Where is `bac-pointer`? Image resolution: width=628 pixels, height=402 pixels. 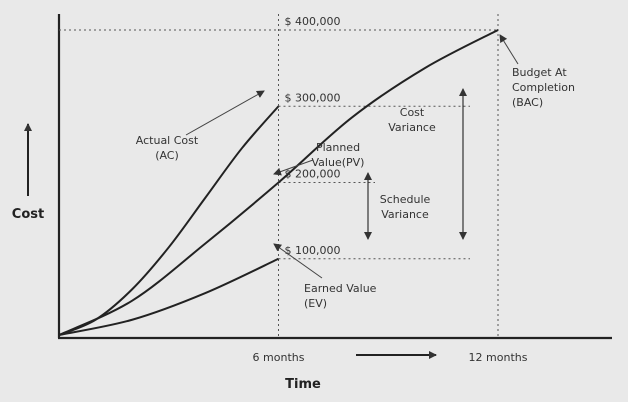
bac-pointer is located at coordinates (509, 49).